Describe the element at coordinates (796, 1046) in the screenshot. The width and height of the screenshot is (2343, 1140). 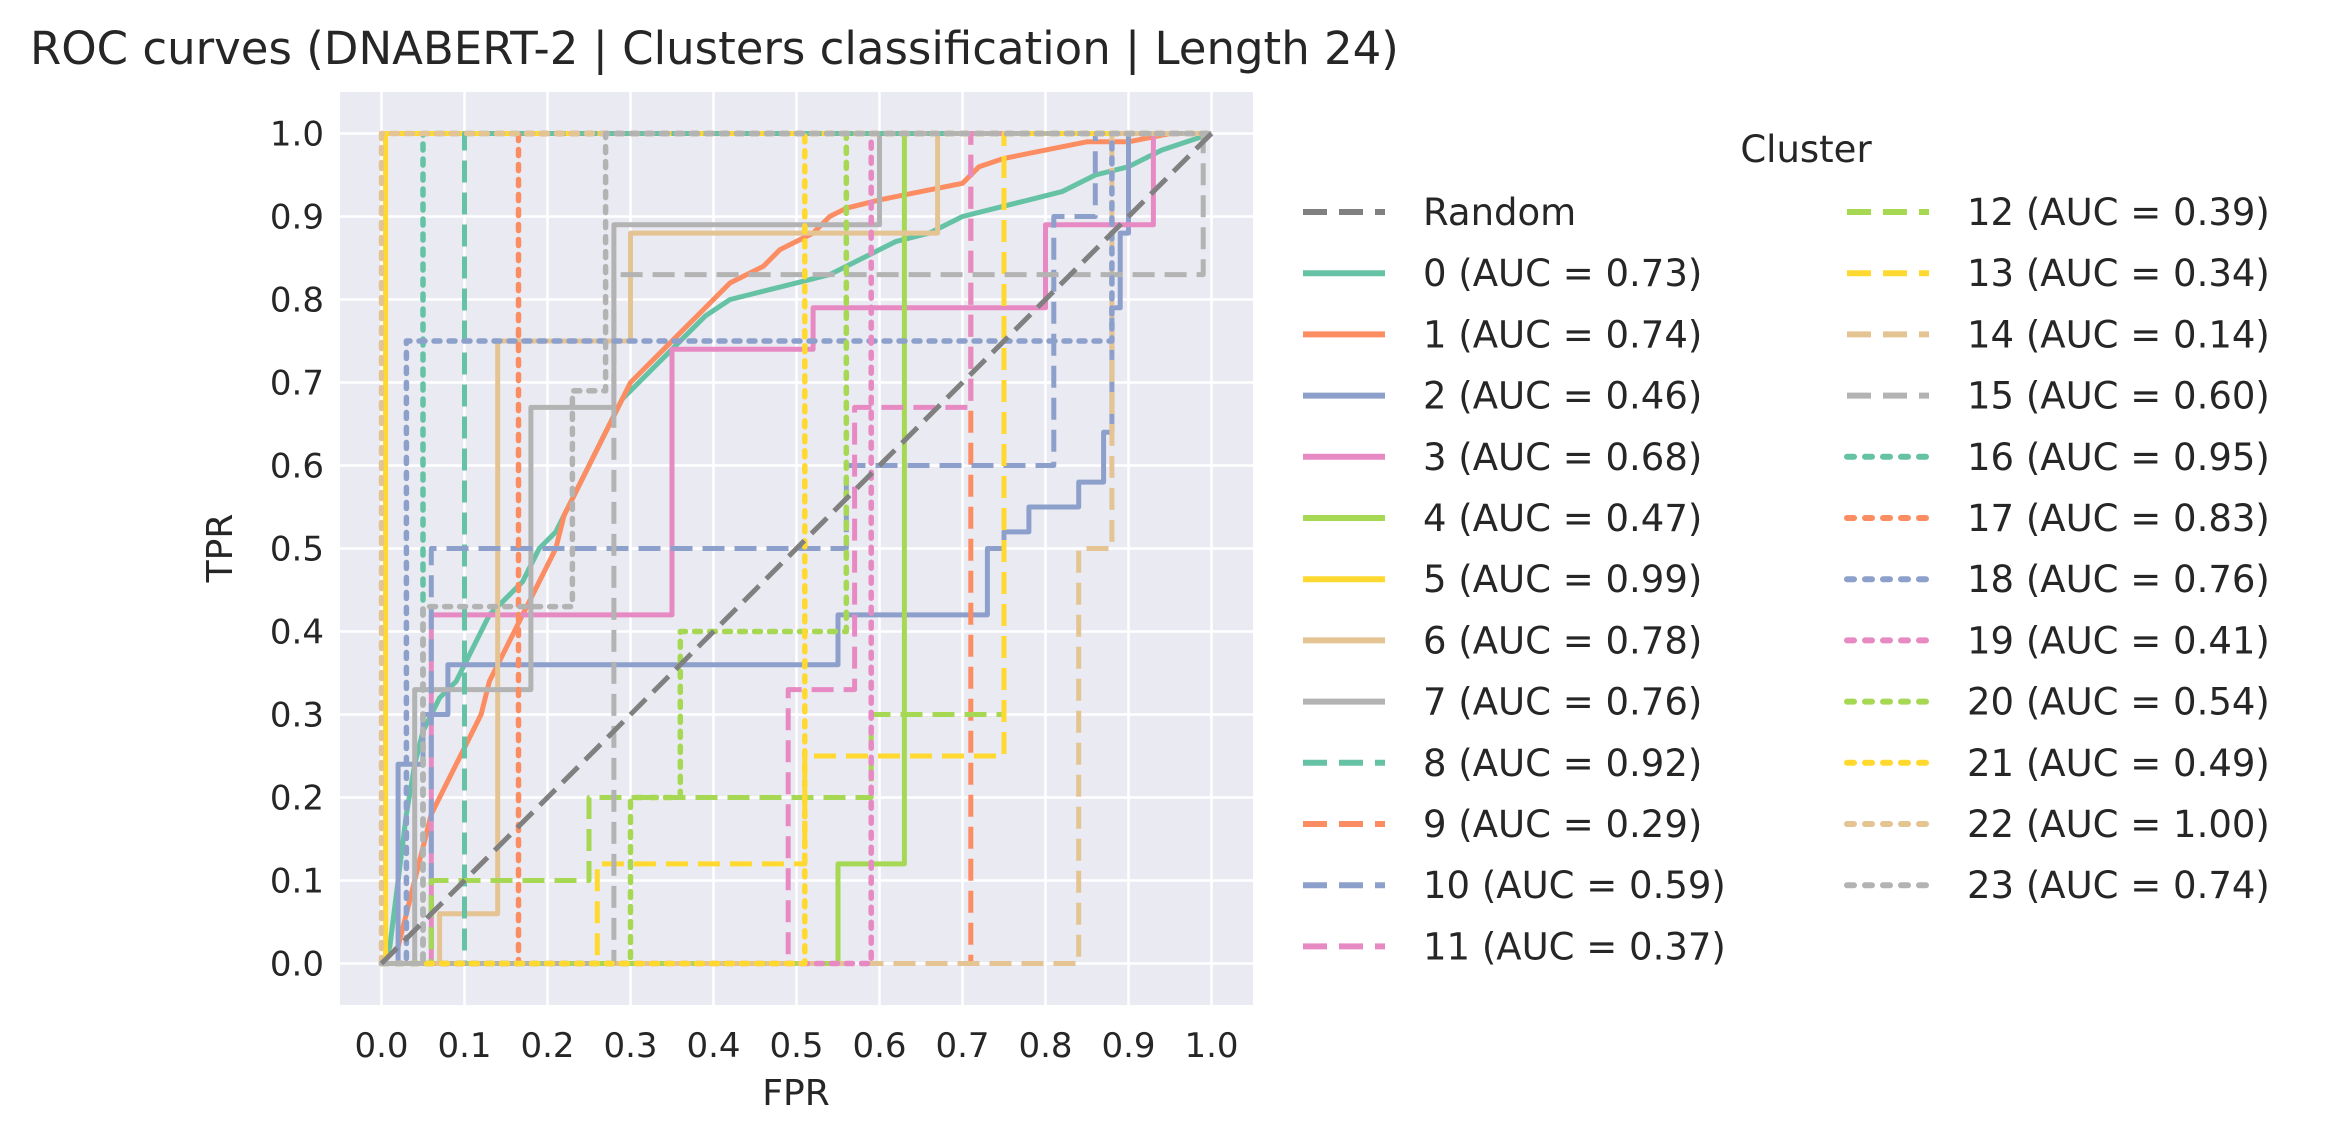
I see `x-tick-label: 0.5` at that location.